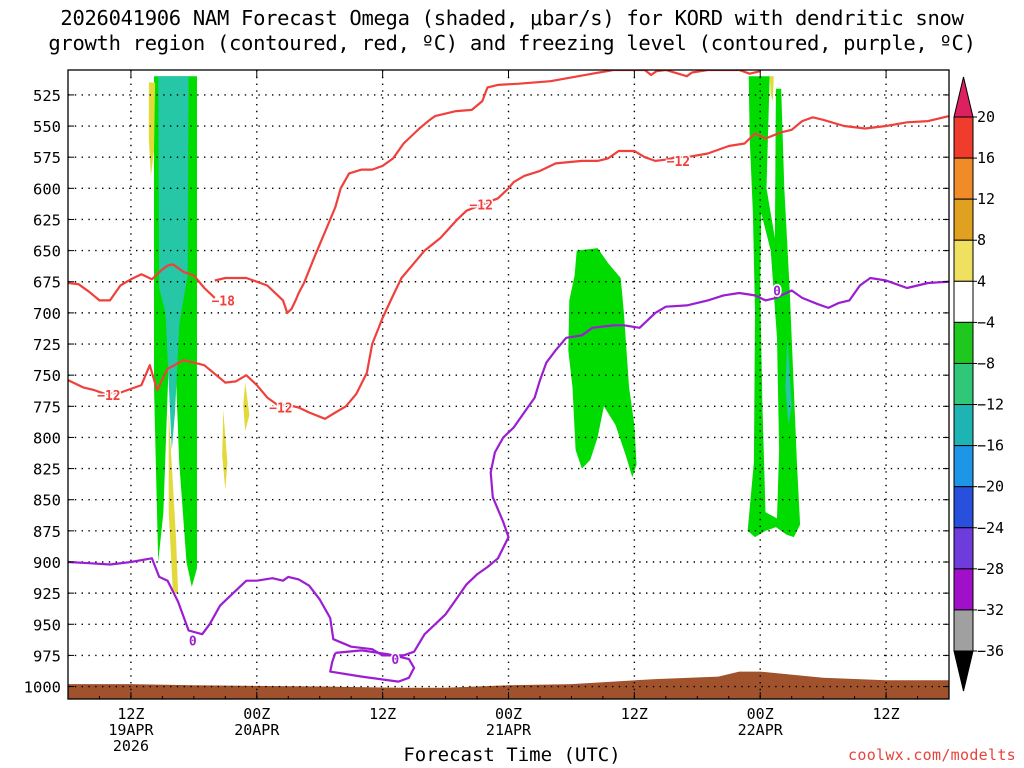 The width and height of the screenshot is (1024, 768). Describe the element at coordinates (142, 282) in the screenshot. I see `dgz-18-lower` at that location.